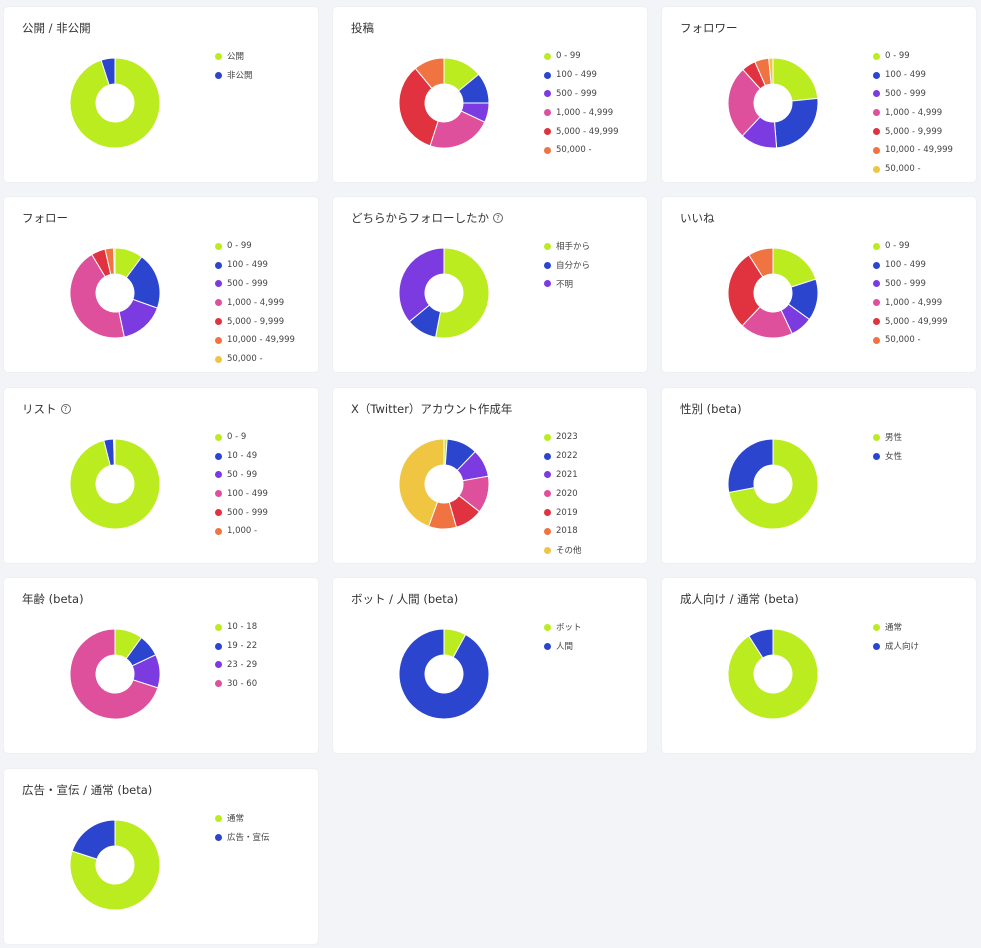 The image size is (981, 948). I want to click on chart-card-bot-human: ボット / 人間 (beta) ボット 人間, so click(490, 665).